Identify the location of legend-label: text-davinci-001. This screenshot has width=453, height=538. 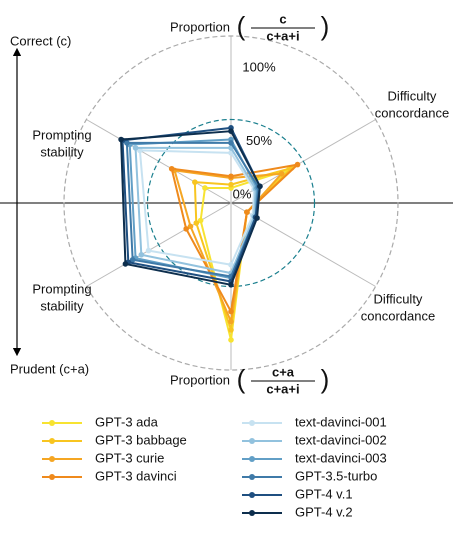
(341, 421).